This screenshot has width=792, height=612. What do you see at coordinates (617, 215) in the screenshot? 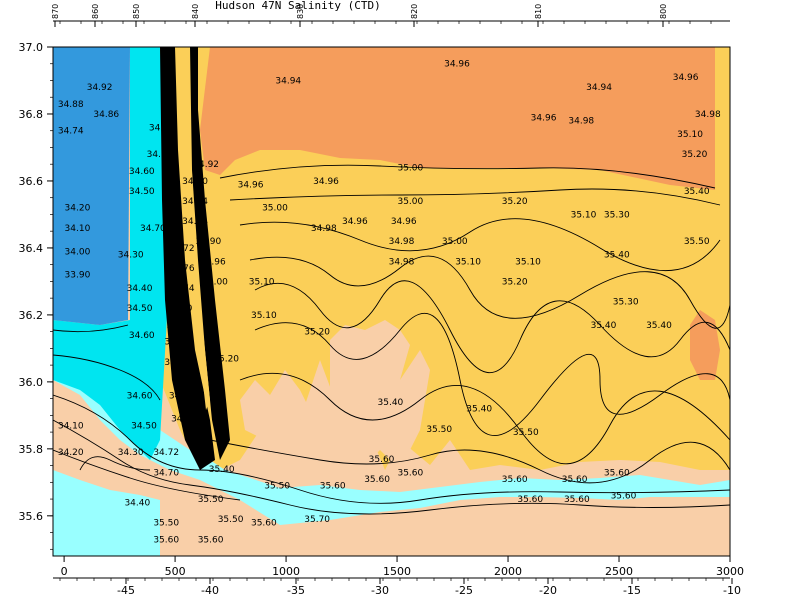
I see `contour-label-text: 35.30` at bounding box center [617, 215].